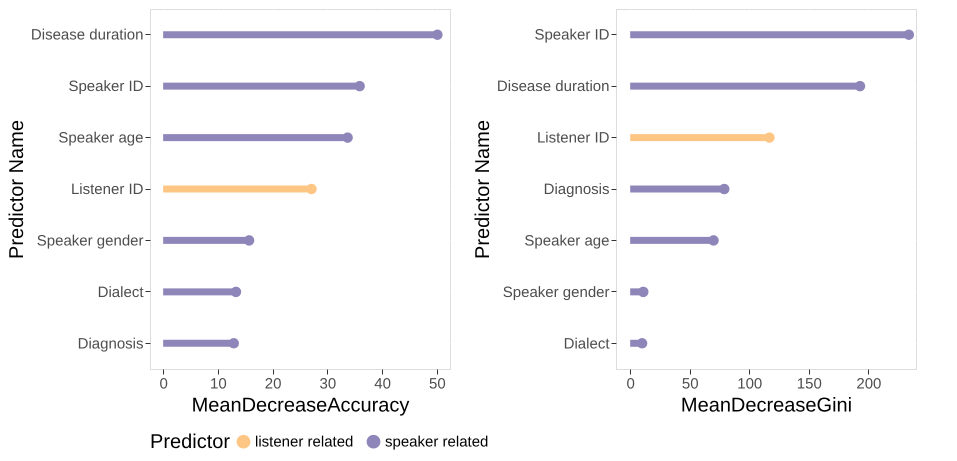 The width and height of the screenshot is (957, 461). I want to click on x-axis-title: MeanDecreaseGini, so click(766, 405).